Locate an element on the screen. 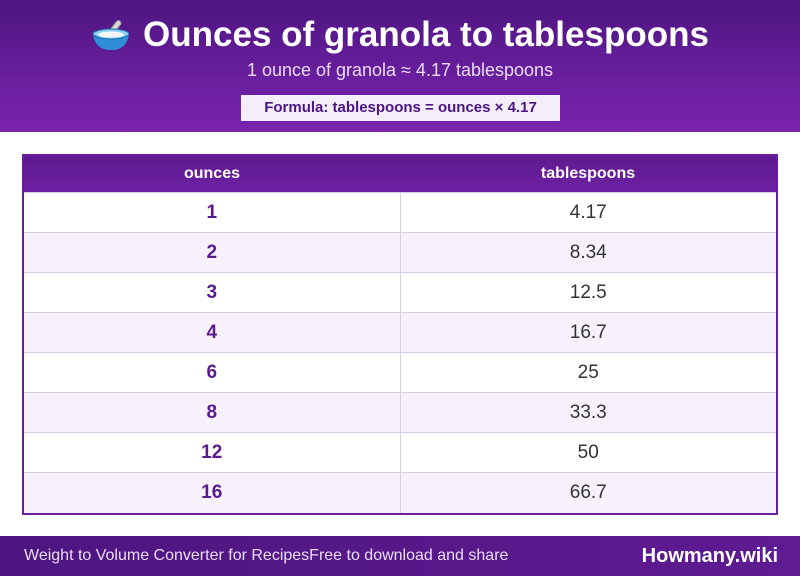 The image size is (800, 576). table-row: 8 33.3 is located at coordinates (400, 412).